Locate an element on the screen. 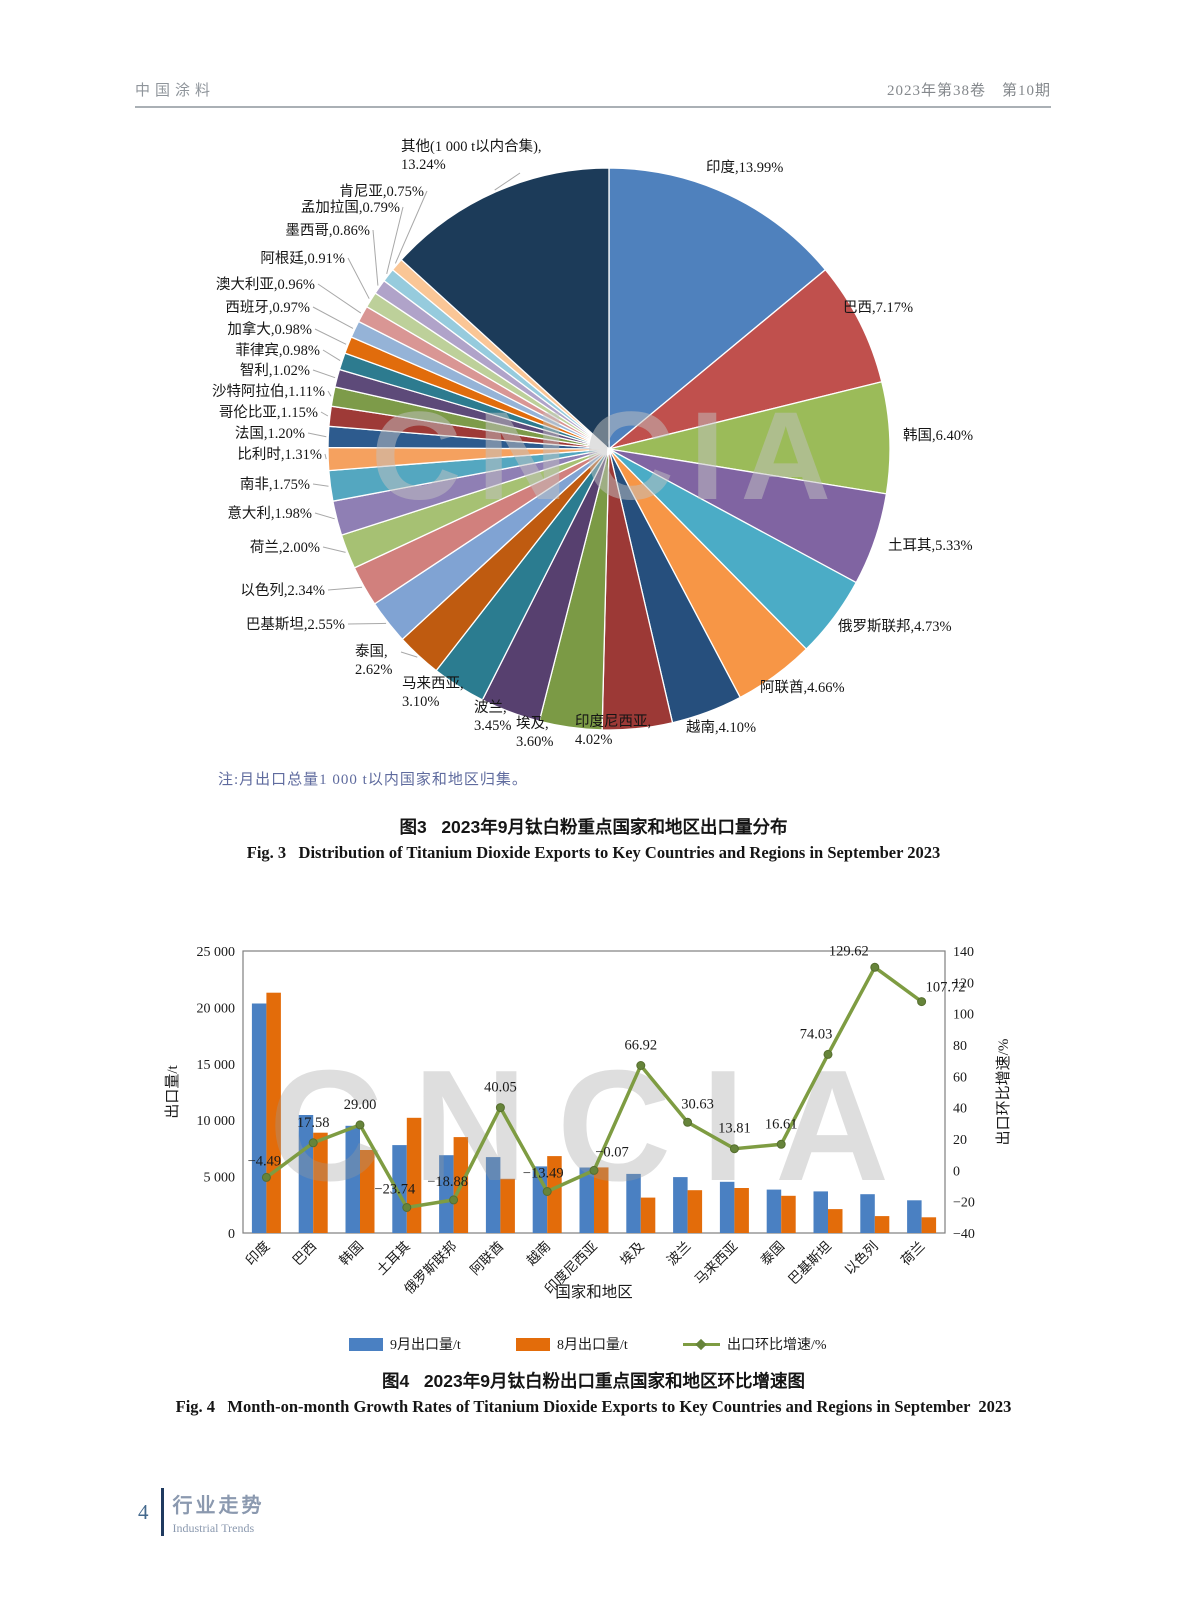 Image resolution: width=1187 pixels, height=1600 pixels. pie-label: 巴西,7.17% is located at coordinates (878, 308).